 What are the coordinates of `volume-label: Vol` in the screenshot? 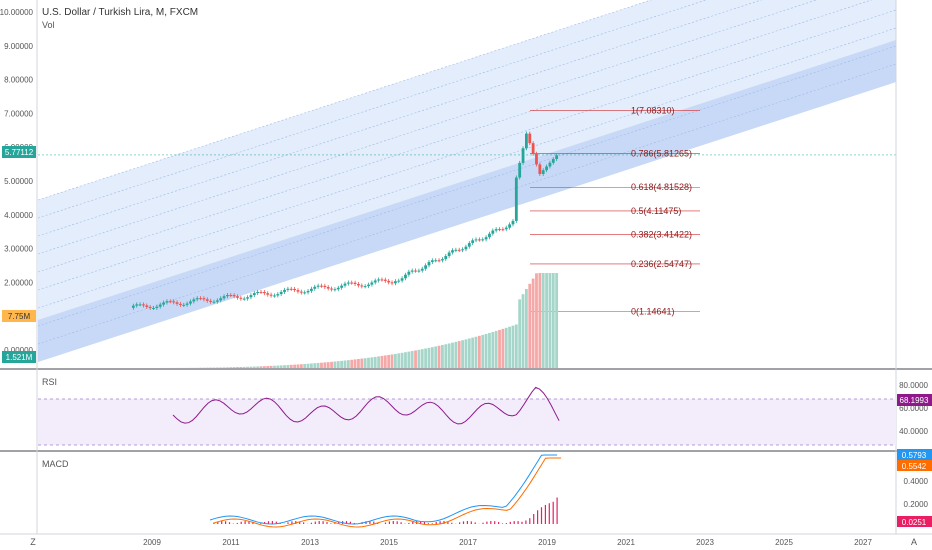 It's located at (48, 25).